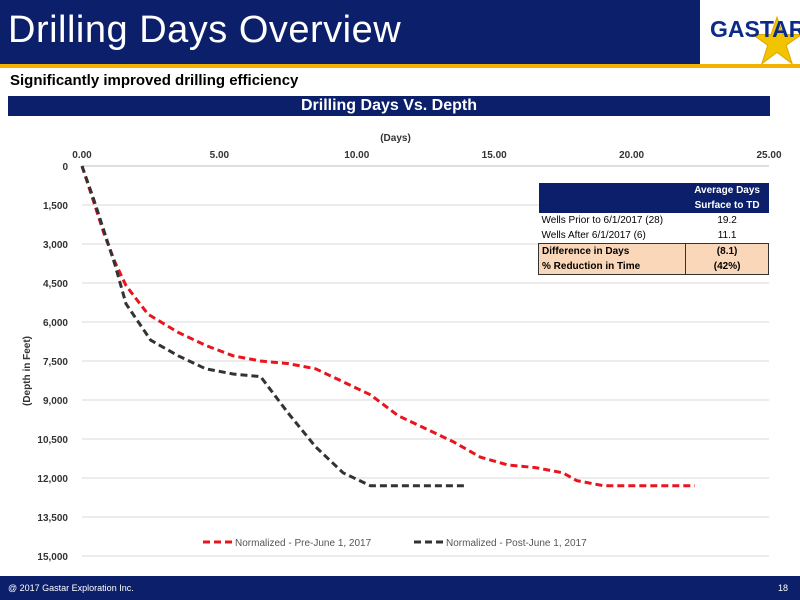 The image size is (800, 600). I want to click on y-tick-label: 10,500, so click(52, 440).